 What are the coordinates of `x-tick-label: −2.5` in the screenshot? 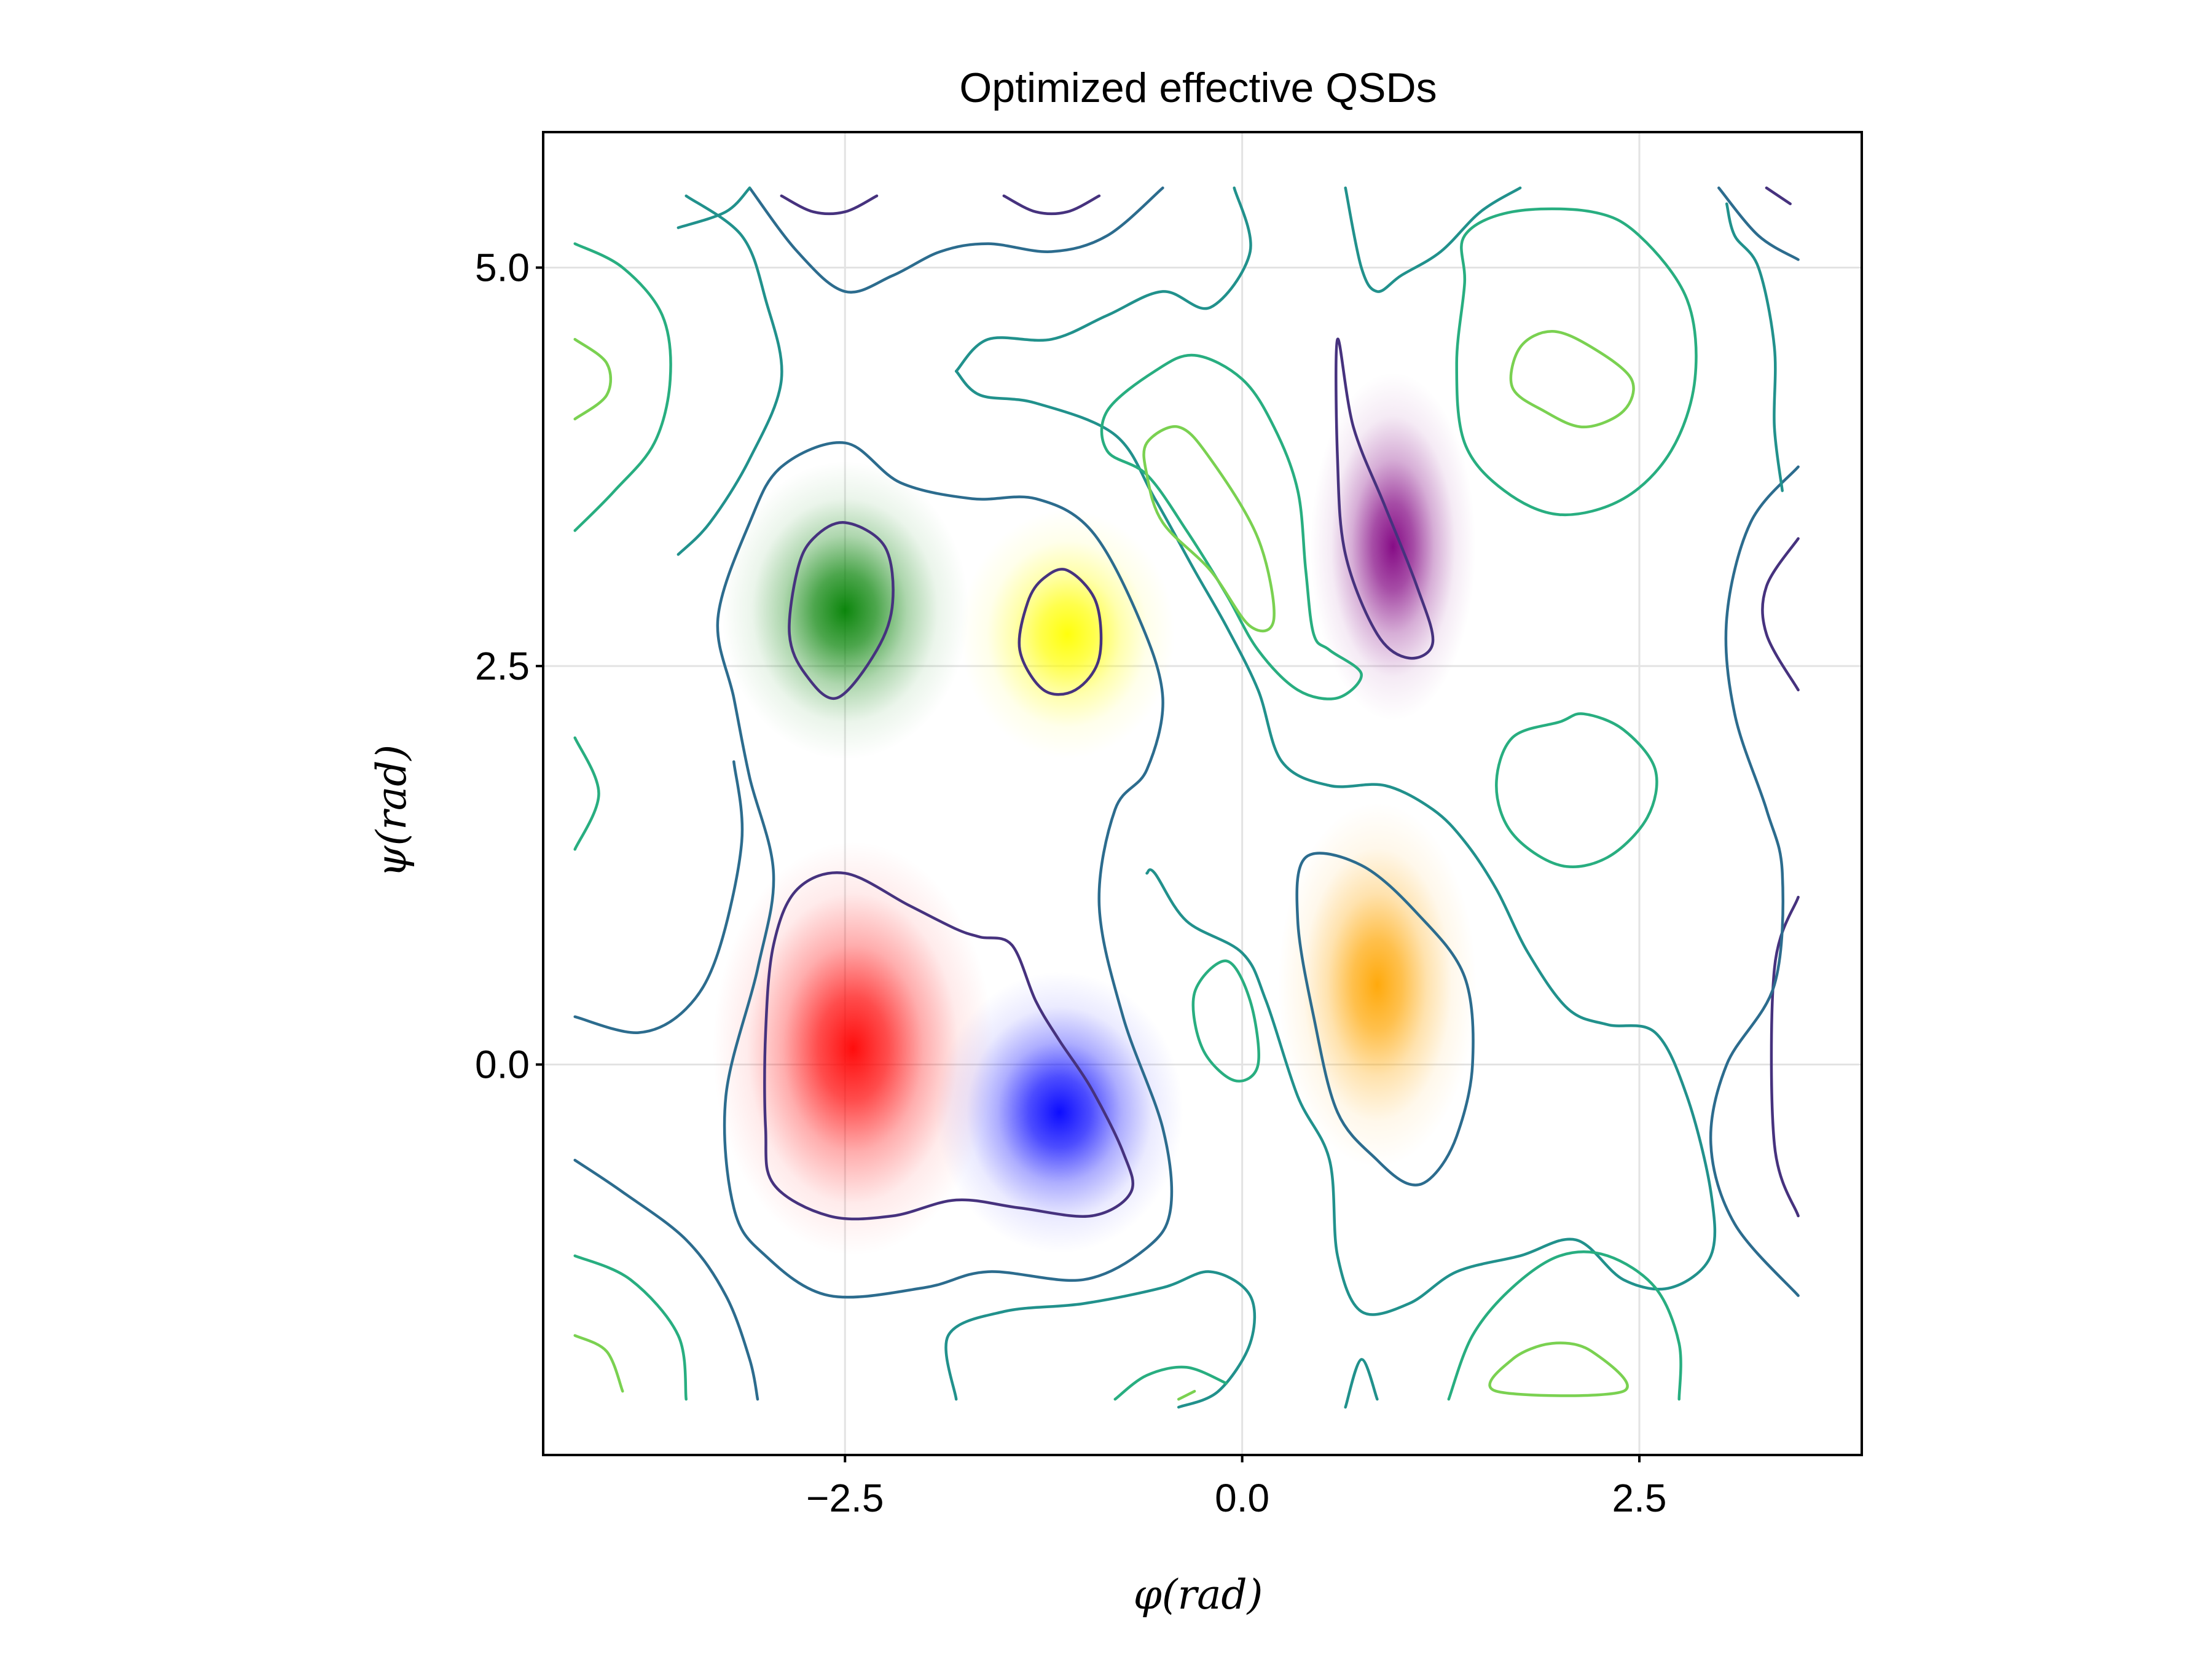 It's located at (845, 1498).